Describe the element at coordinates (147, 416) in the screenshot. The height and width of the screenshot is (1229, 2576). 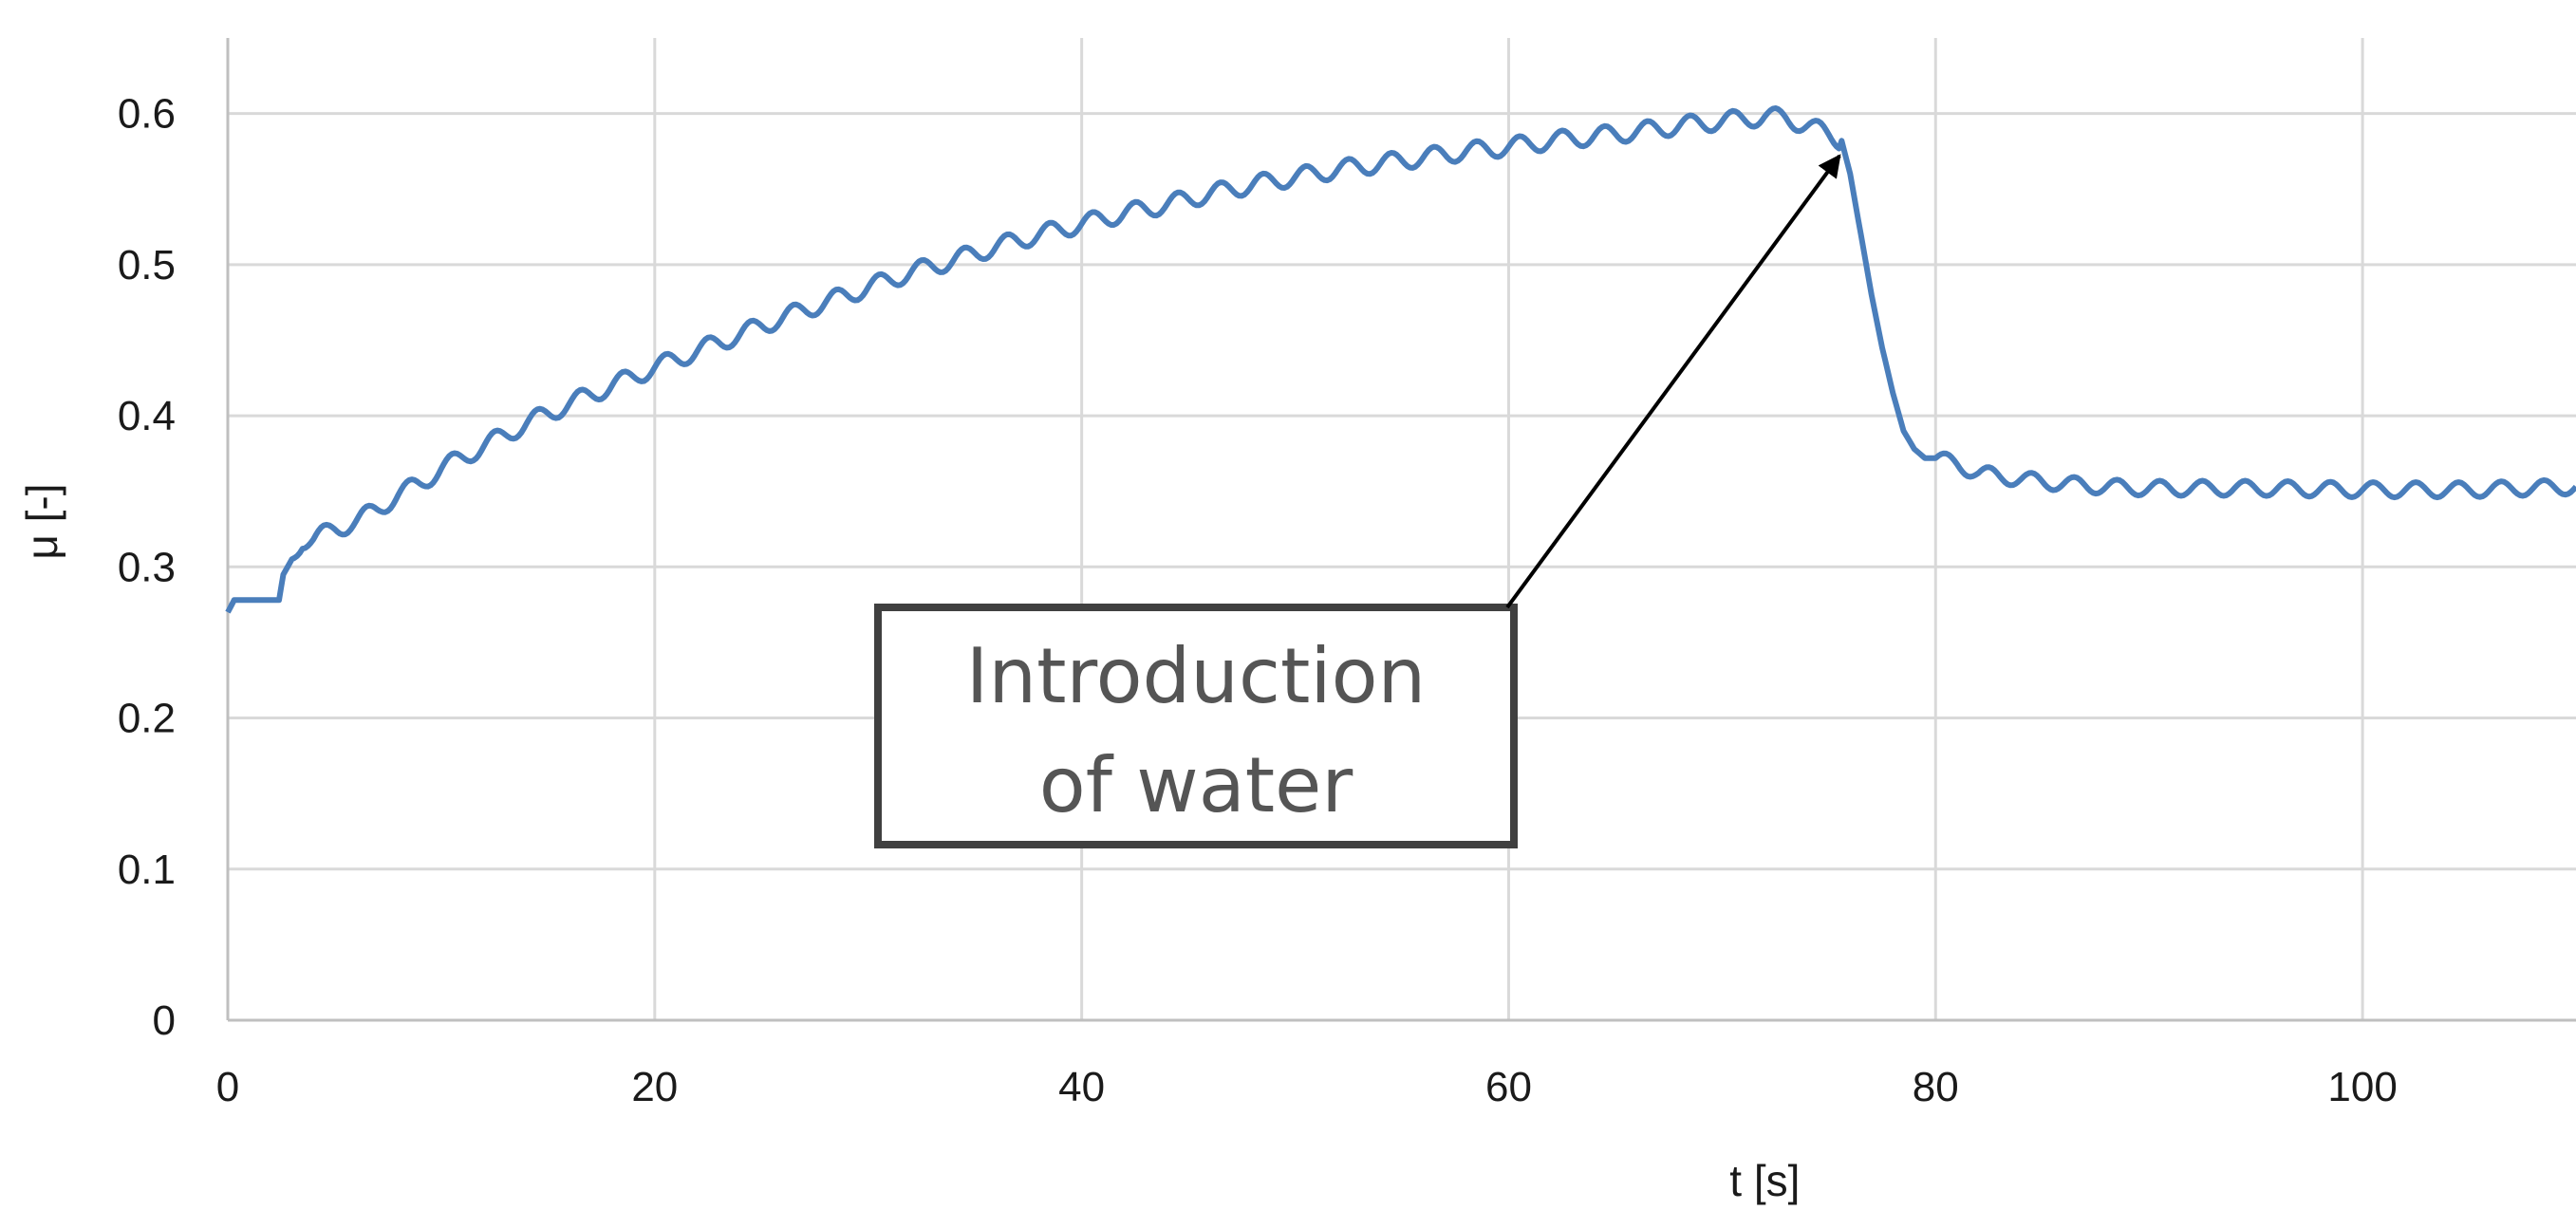
I see `y-tick-label: 0.4` at that location.